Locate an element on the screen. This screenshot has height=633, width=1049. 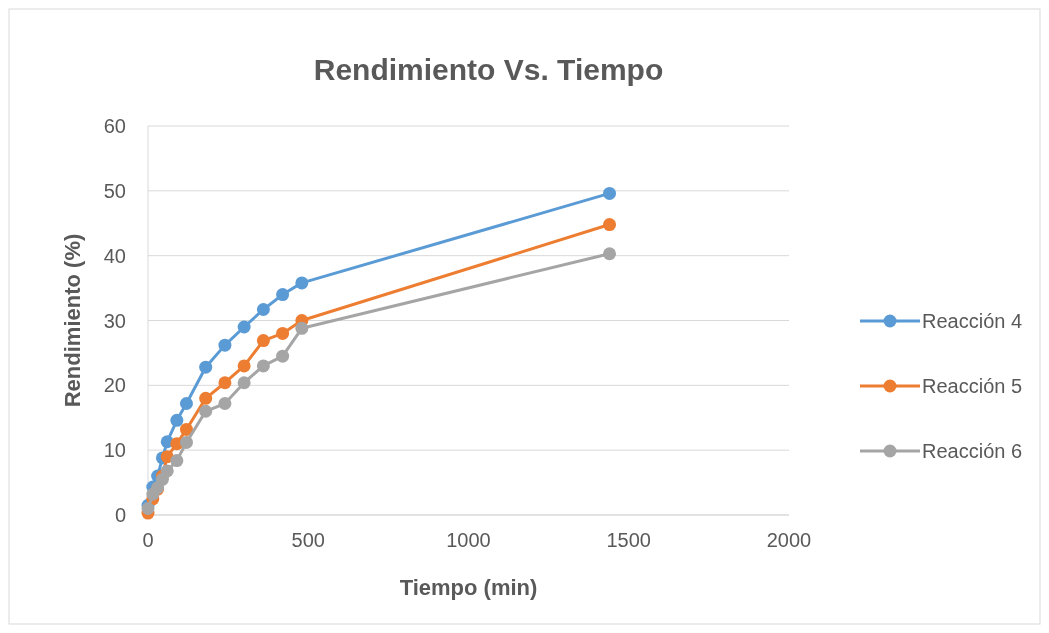
y-tick-label: 30 is located at coordinates (114, 320).